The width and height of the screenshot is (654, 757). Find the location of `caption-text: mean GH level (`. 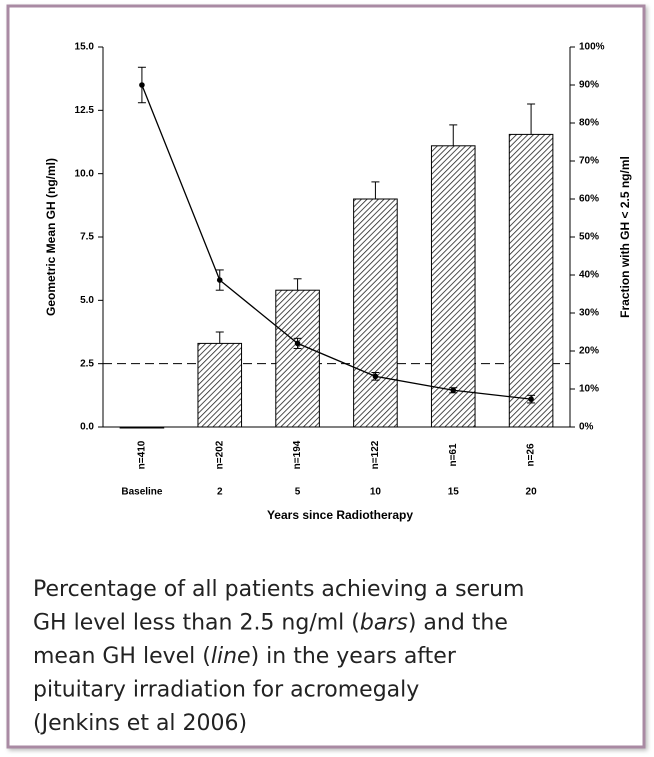

caption-text: mean GH level ( is located at coordinates (122, 656).